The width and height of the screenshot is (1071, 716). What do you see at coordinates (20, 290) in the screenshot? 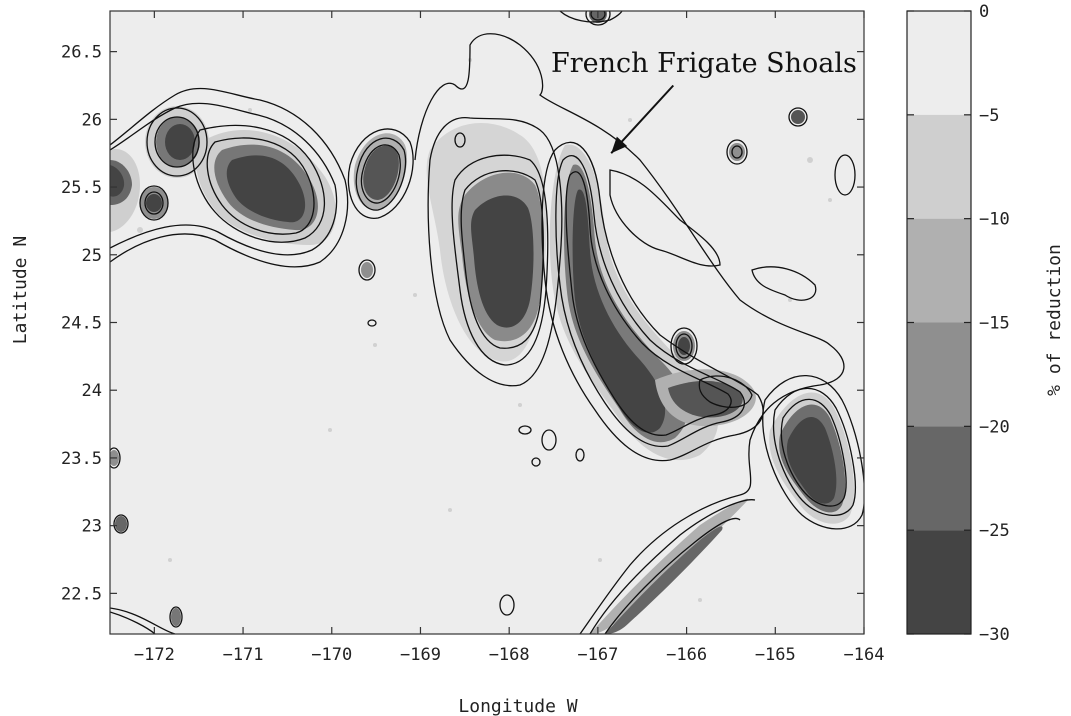
I see `y-axis-title: Latitude N` at bounding box center [20, 290].